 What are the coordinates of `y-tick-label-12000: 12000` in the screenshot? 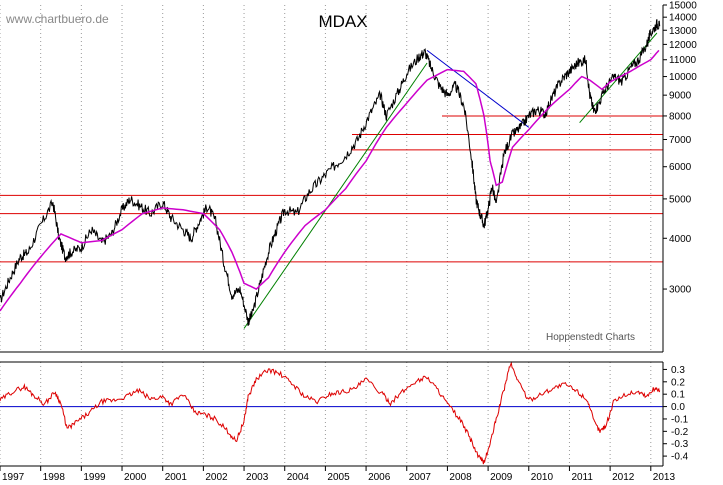 It's located at (683, 45).